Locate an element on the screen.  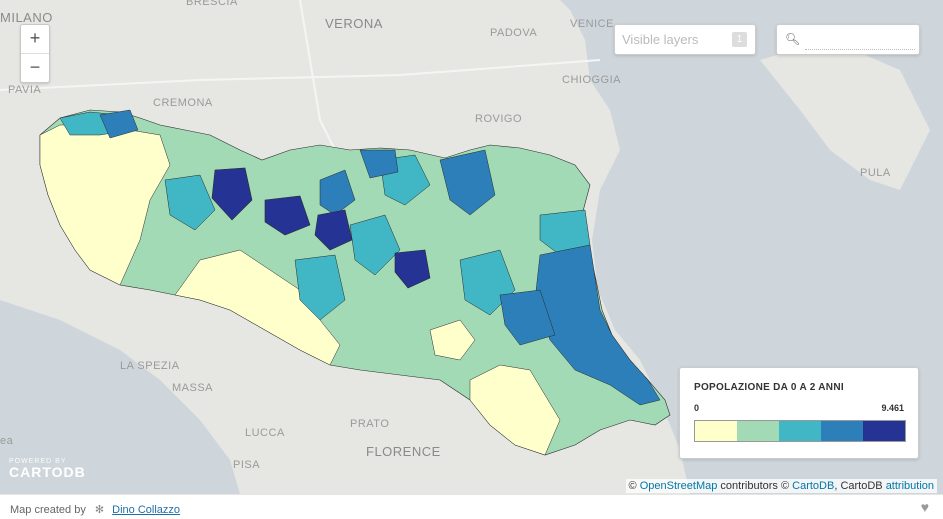
zone-bologna-city is located at coordinates (412, 269).